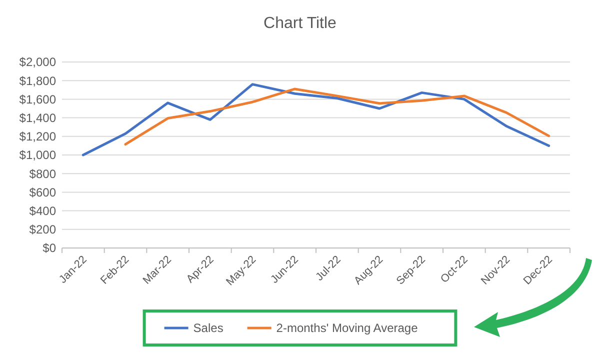 Image resolution: width=600 pixels, height=356 pixels. I want to click on chart-title: Chart Title, so click(300, 23).